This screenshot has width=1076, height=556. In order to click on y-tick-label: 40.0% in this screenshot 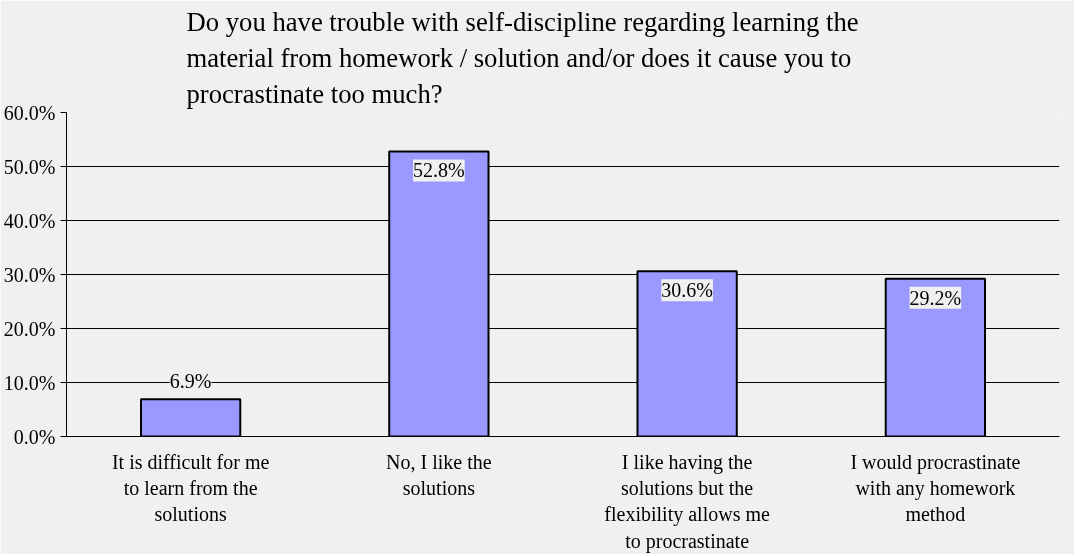, I will do `click(29, 220)`.